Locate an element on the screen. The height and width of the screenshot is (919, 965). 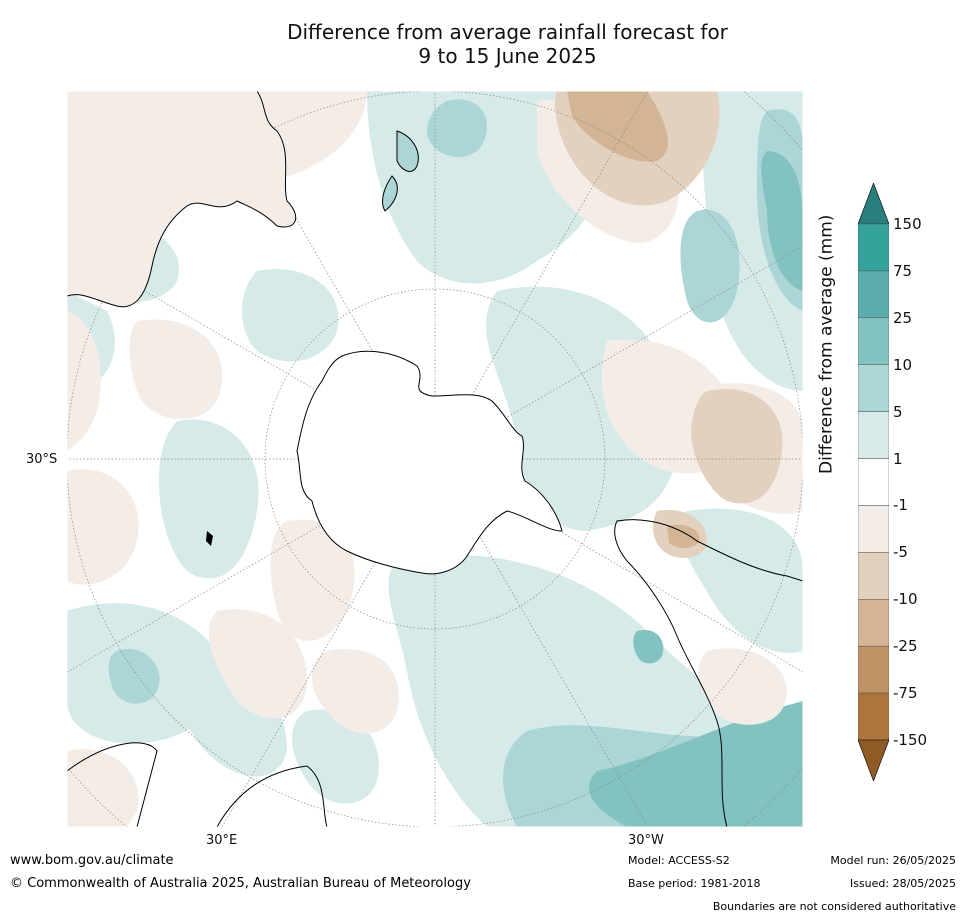
footer-model: Model: ACCESS-S2 is located at coordinates (679, 860).